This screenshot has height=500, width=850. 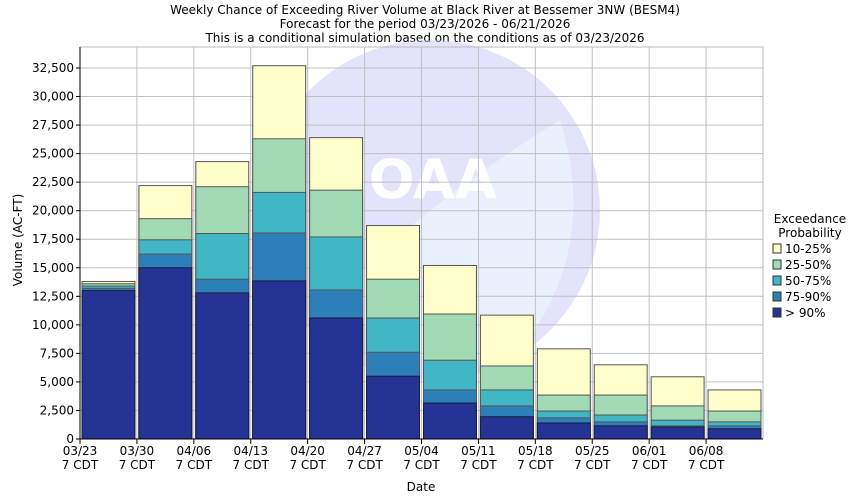 What do you see at coordinates (810, 219) in the screenshot?
I see `legend-title-1: Exceedance` at bounding box center [810, 219].